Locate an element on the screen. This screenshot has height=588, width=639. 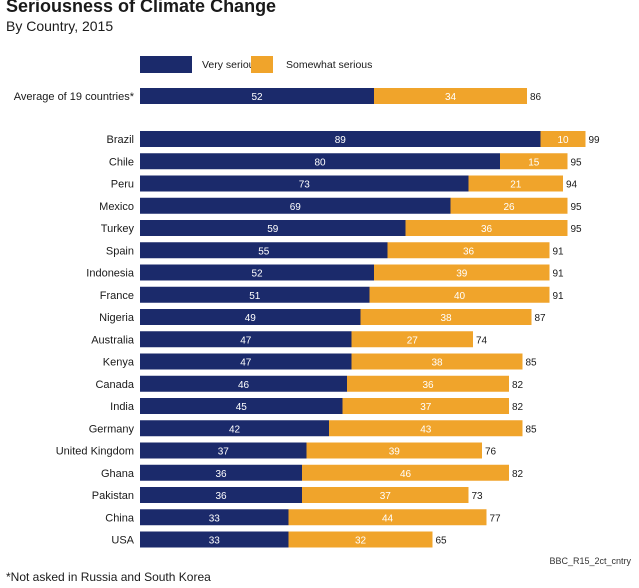
bar-value-france-series-1: 51 is located at coordinates (255, 296).